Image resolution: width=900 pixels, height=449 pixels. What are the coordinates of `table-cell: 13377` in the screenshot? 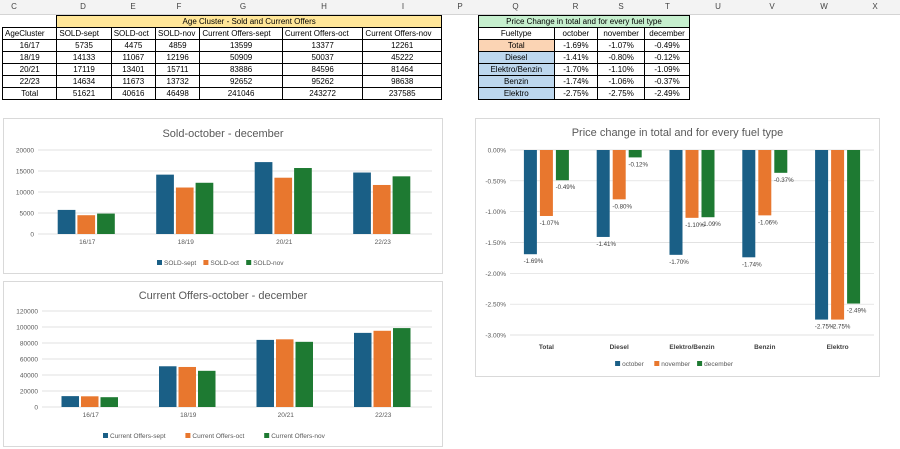 It's located at (322, 45).